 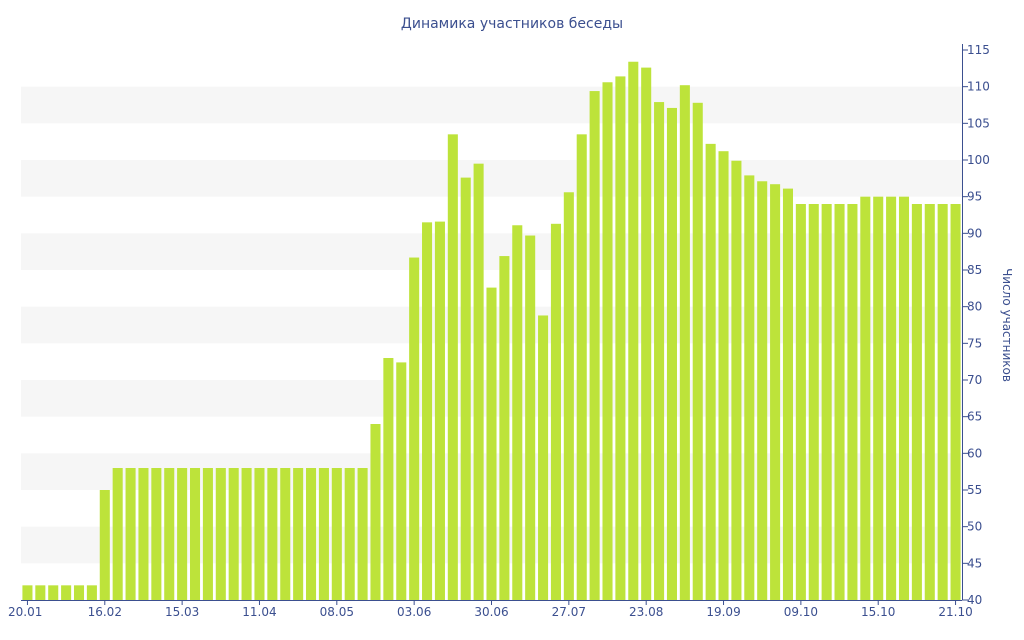 I want to click on y-tick-label: 60, so click(x=974, y=453).